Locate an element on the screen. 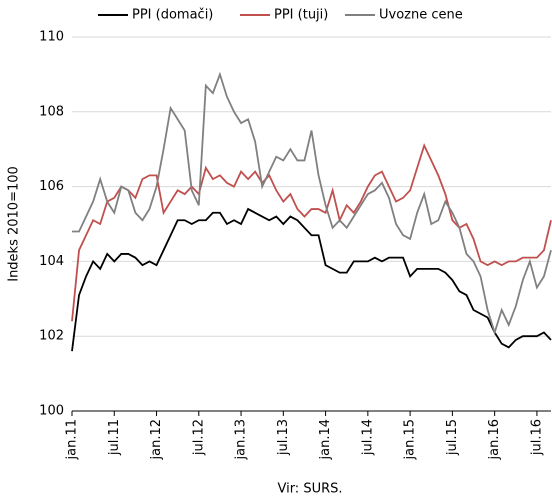 The width and height of the screenshot is (552, 502). x-tick-label: jul.11 is located at coordinates (114, 437).